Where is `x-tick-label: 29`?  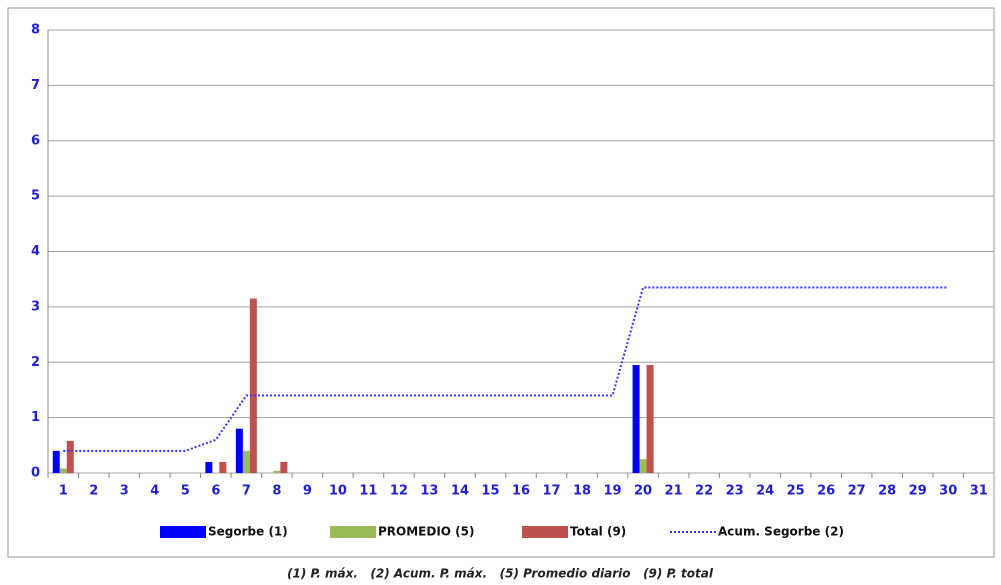 x-tick-label: 29 is located at coordinates (918, 491).